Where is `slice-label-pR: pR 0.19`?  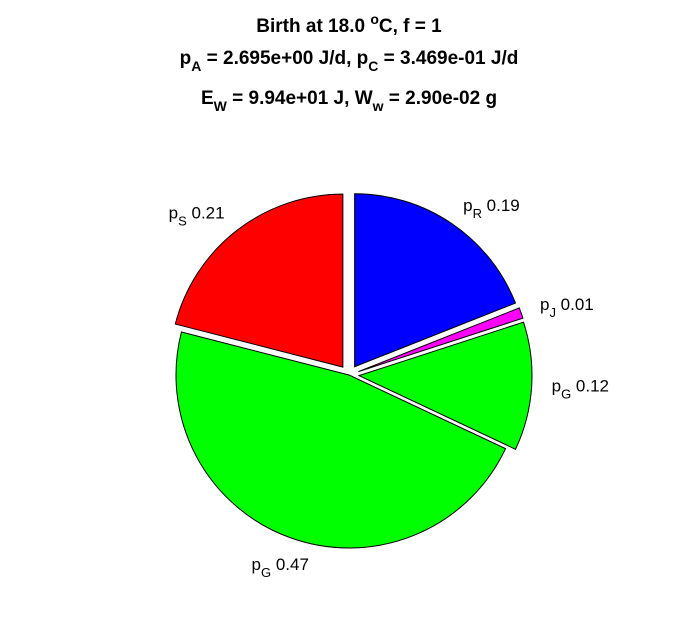
slice-label-pR: pR 0.19 is located at coordinates (491, 208).